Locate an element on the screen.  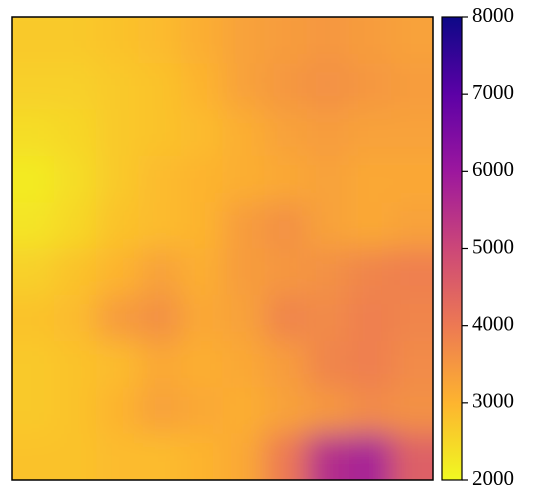
colorbar-tick-label: 7000 is located at coordinates (493, 92).